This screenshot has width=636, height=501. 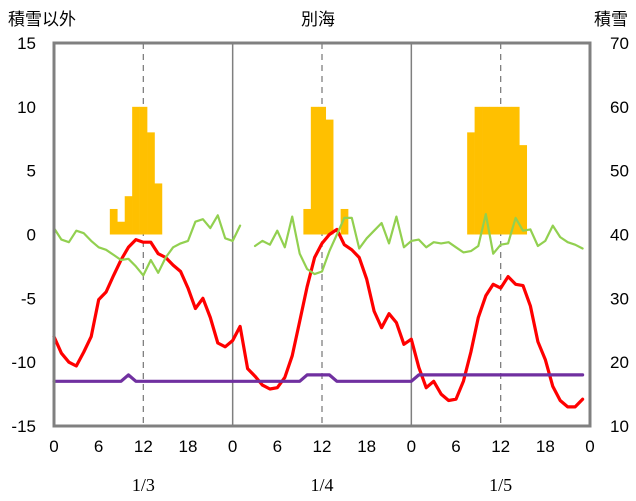 What do you see at coordinates (26, 43) in the screenshot?
I see `left-y-tick-label: 15` at bounding box center [26, 43].